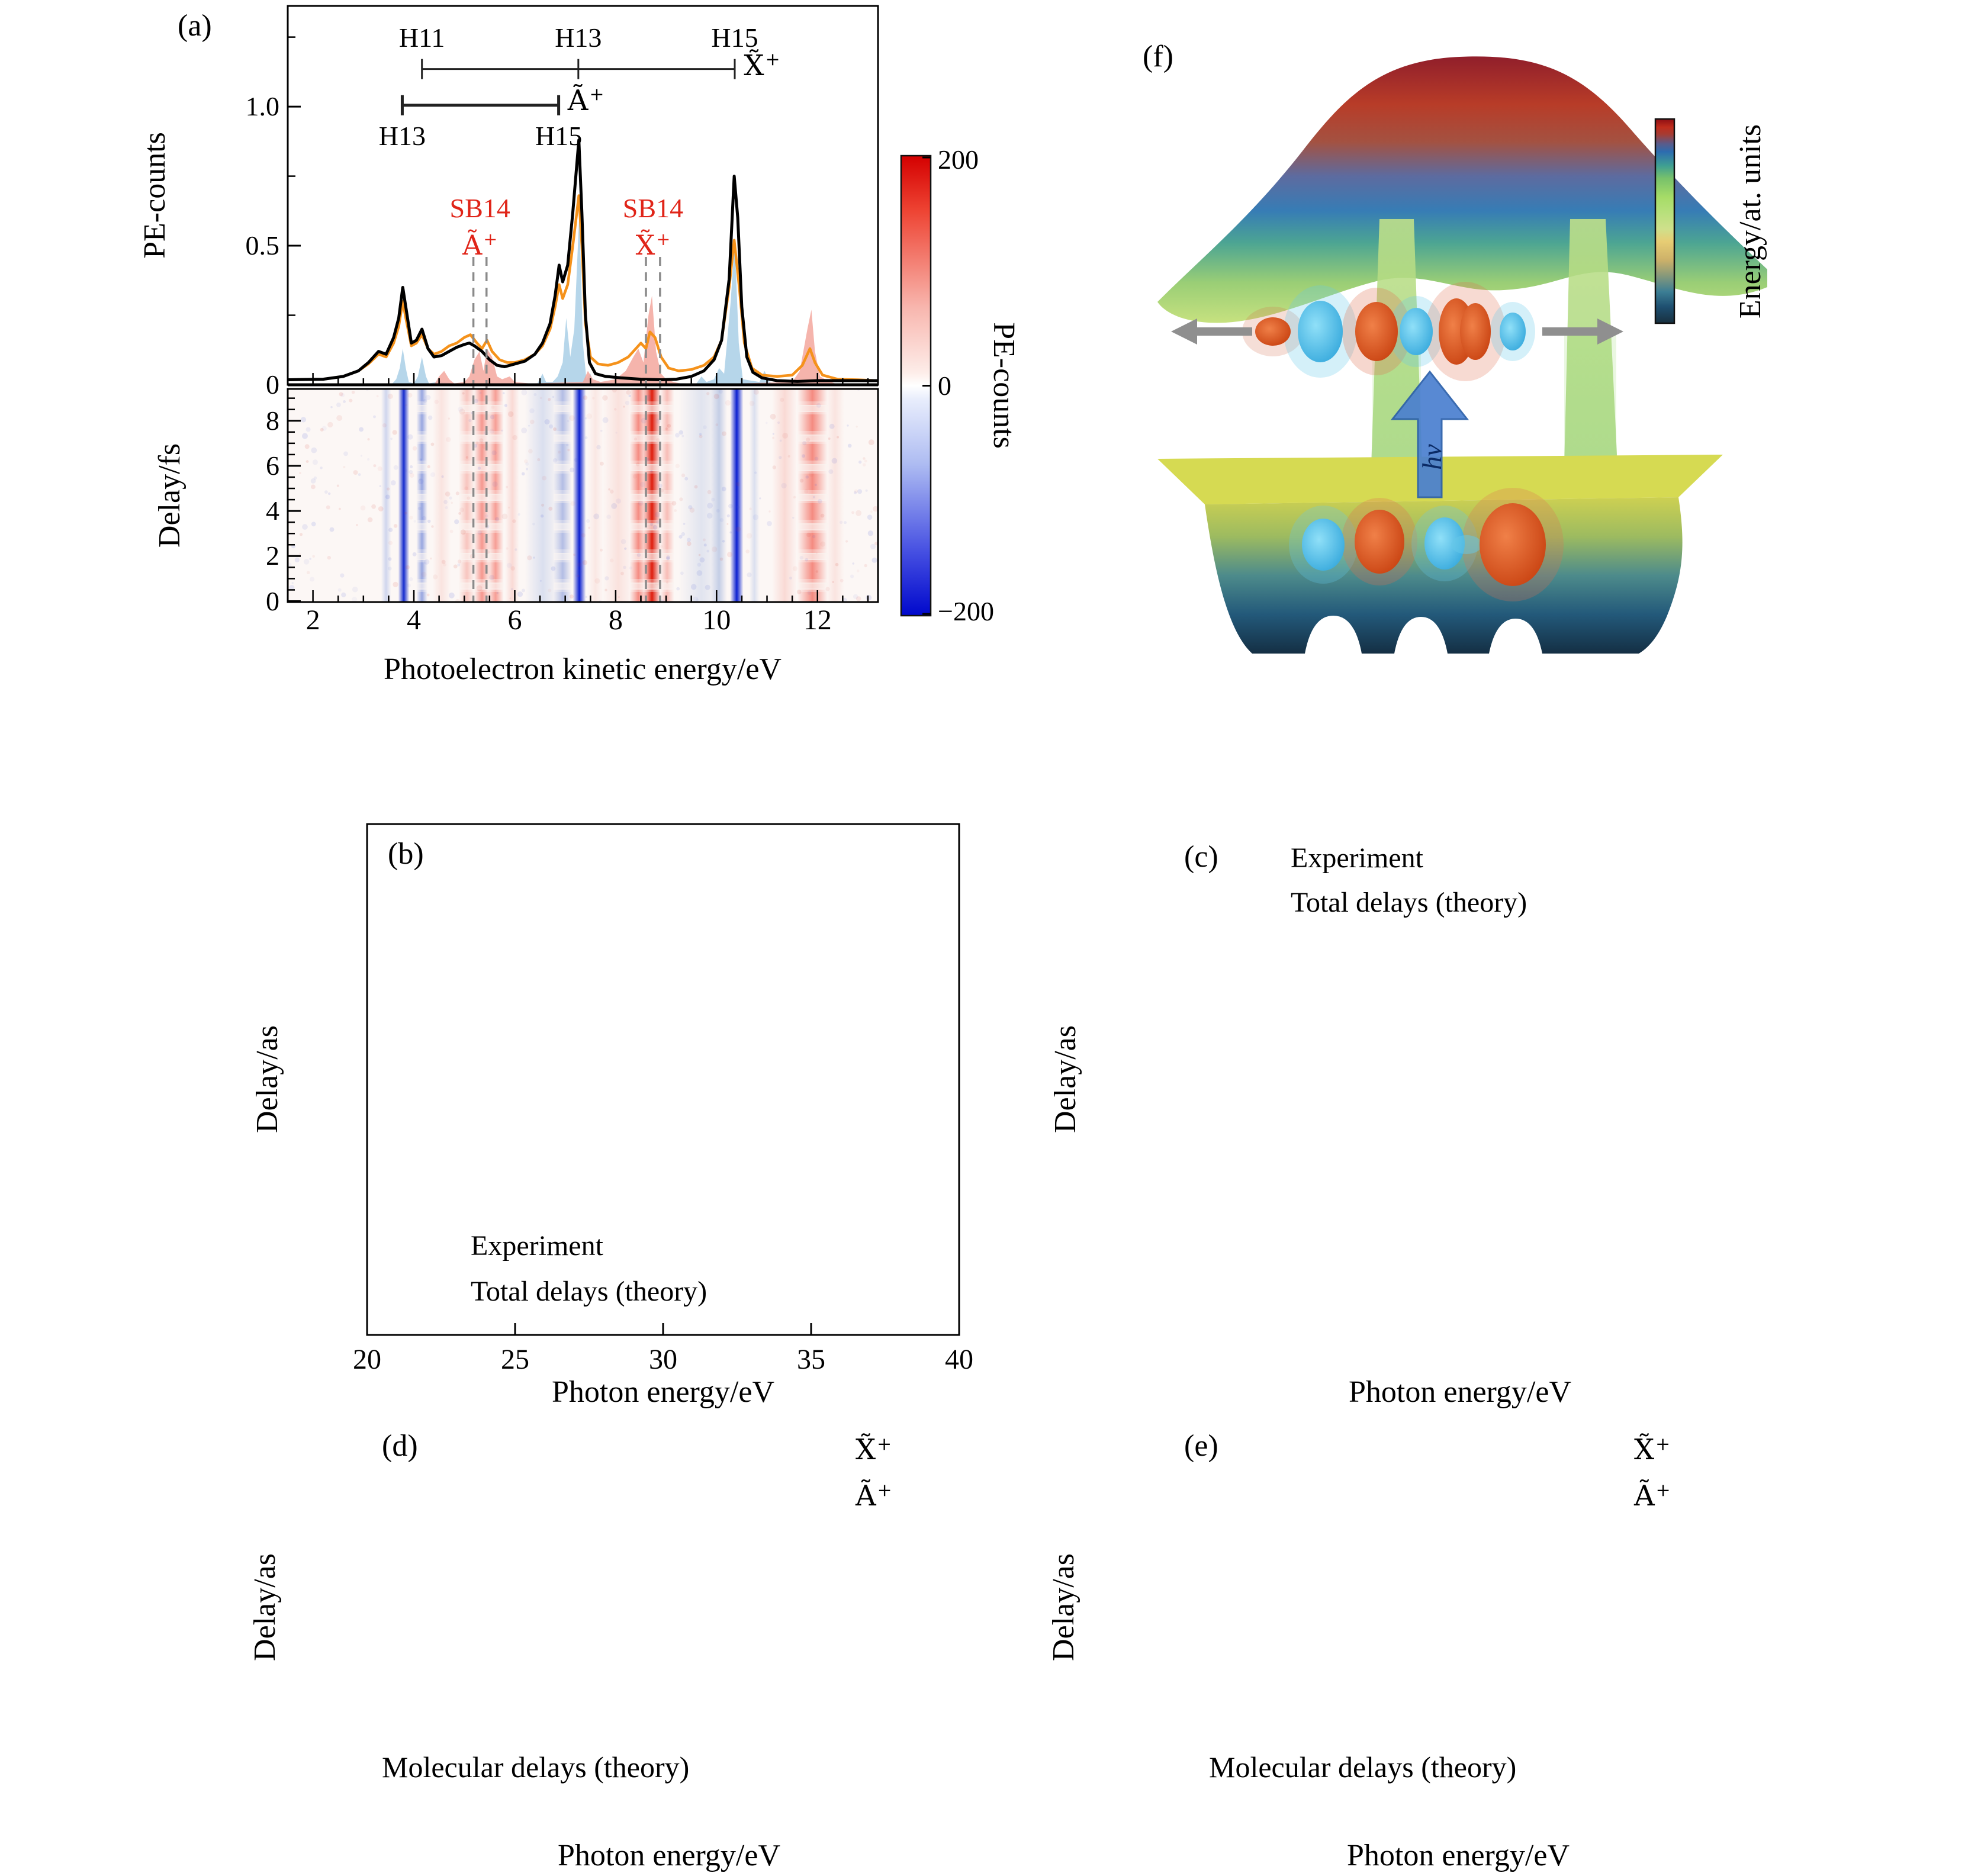  I want to click on spectrum-black-curve, so click(582, 261).